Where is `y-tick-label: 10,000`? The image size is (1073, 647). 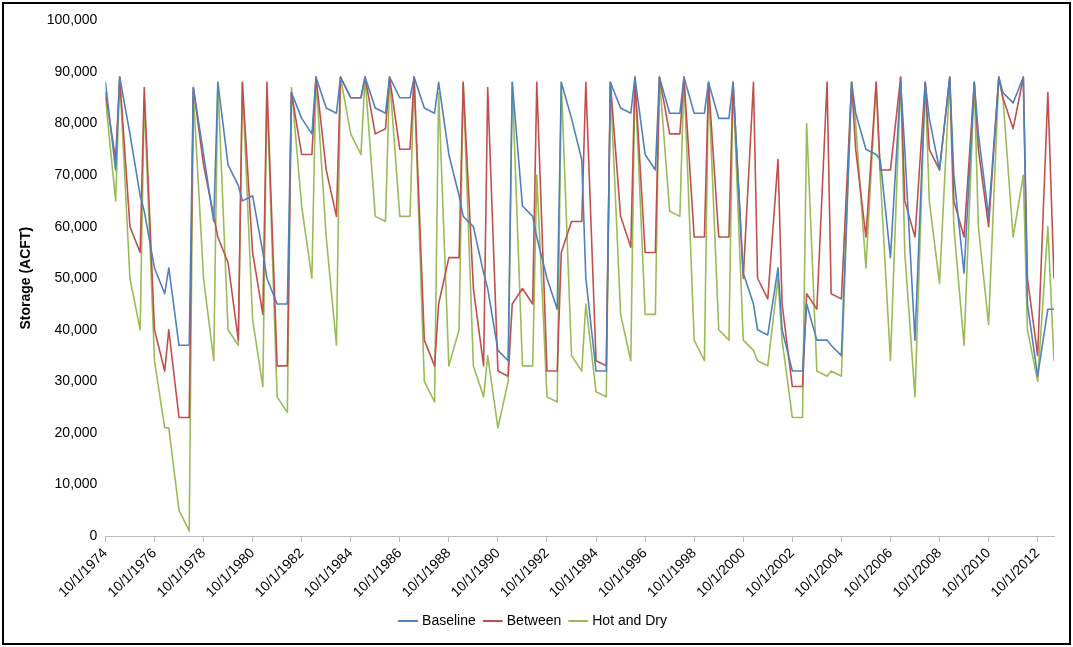
y-tick-label: 10,000 is located at coordinates (76, 483).